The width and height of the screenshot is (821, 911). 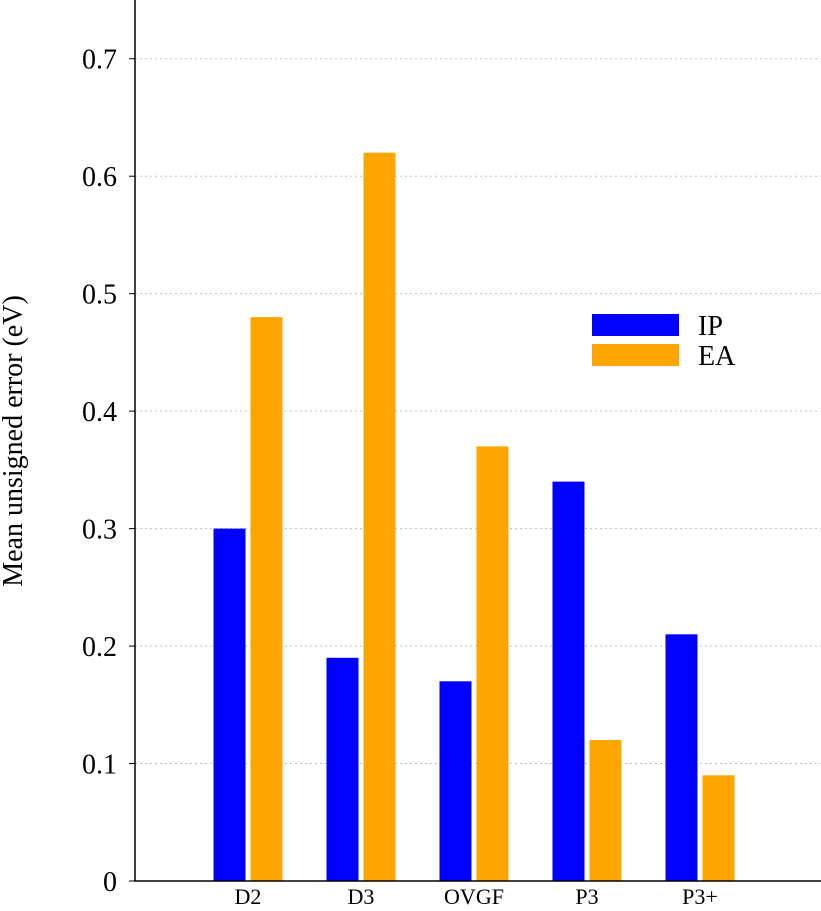 What do you see at coordinates (342, 769) in the screenshot?
I see `bar-ip-d3` at bounding box center [342, 769].